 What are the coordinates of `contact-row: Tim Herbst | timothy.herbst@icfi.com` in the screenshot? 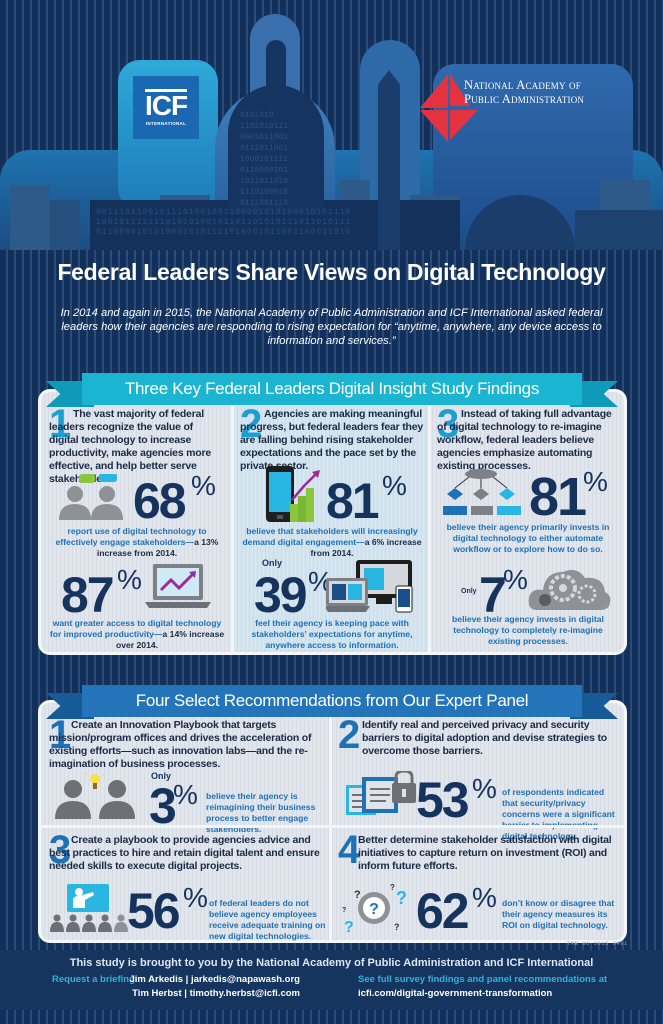 It's located at (216, 993).